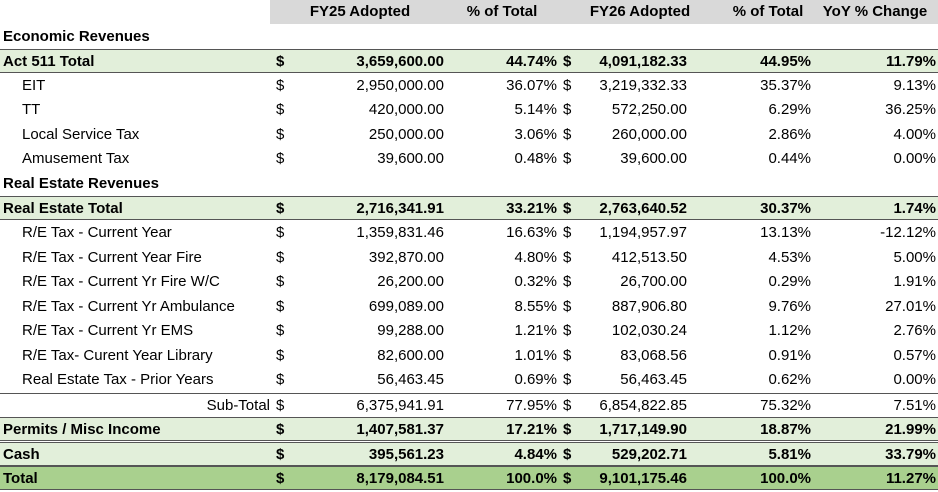  I want to click on value-cell: 11.79%, so click(910, 62).